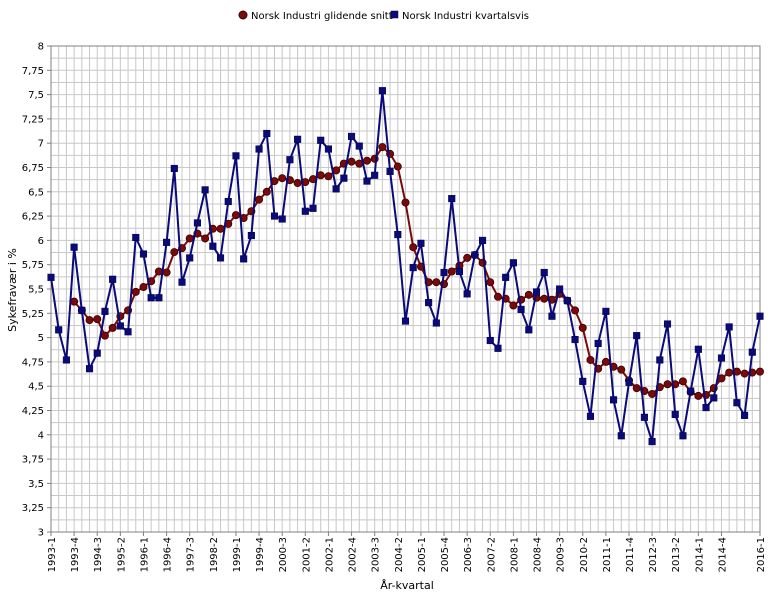  Describe the element at coordinates (33, 168) in the screenshot. I see `y-tick-label: 6,75` at that location.